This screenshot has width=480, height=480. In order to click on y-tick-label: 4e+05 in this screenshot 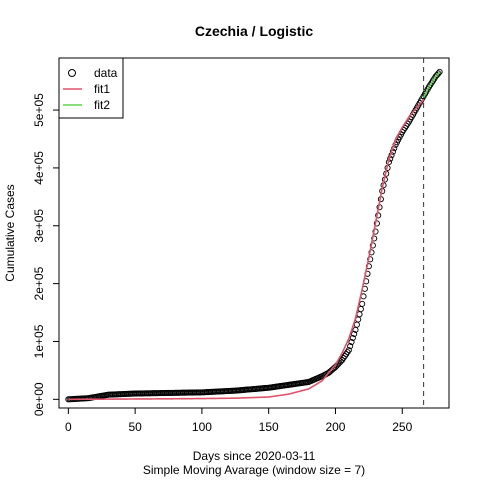, I will do `click(39, 168)`.